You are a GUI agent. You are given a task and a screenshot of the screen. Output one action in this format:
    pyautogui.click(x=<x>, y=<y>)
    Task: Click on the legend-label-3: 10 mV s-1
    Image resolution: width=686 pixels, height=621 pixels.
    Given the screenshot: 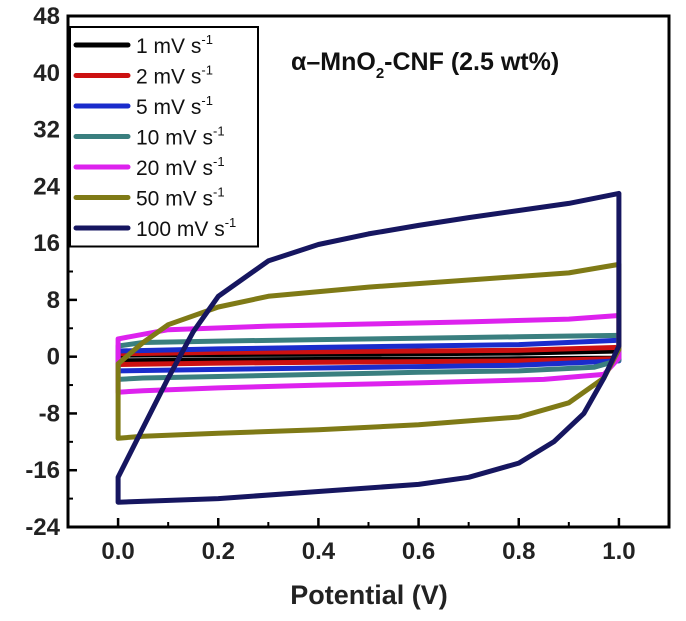 What is the action you would take?
    pyautogui.click(x=180, y=137)
    